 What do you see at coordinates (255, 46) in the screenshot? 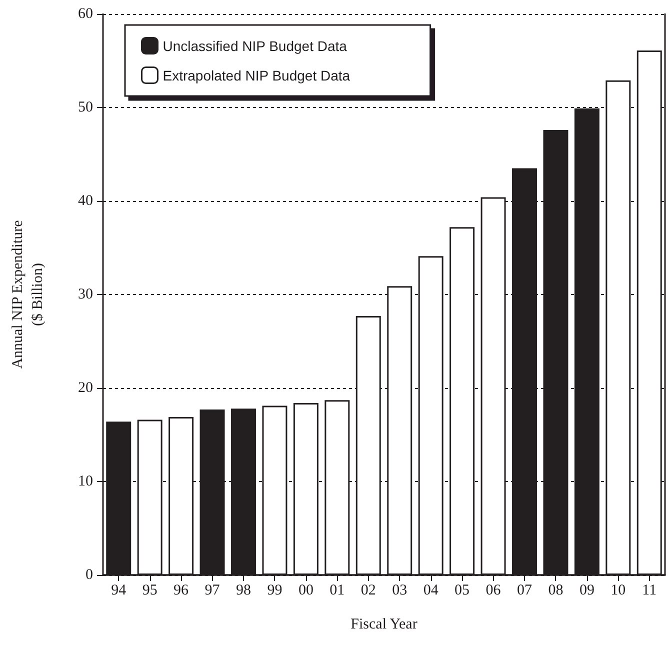
I see `legend-label: Unclassified NIP Budget Data` at bounding box center [255, 46].